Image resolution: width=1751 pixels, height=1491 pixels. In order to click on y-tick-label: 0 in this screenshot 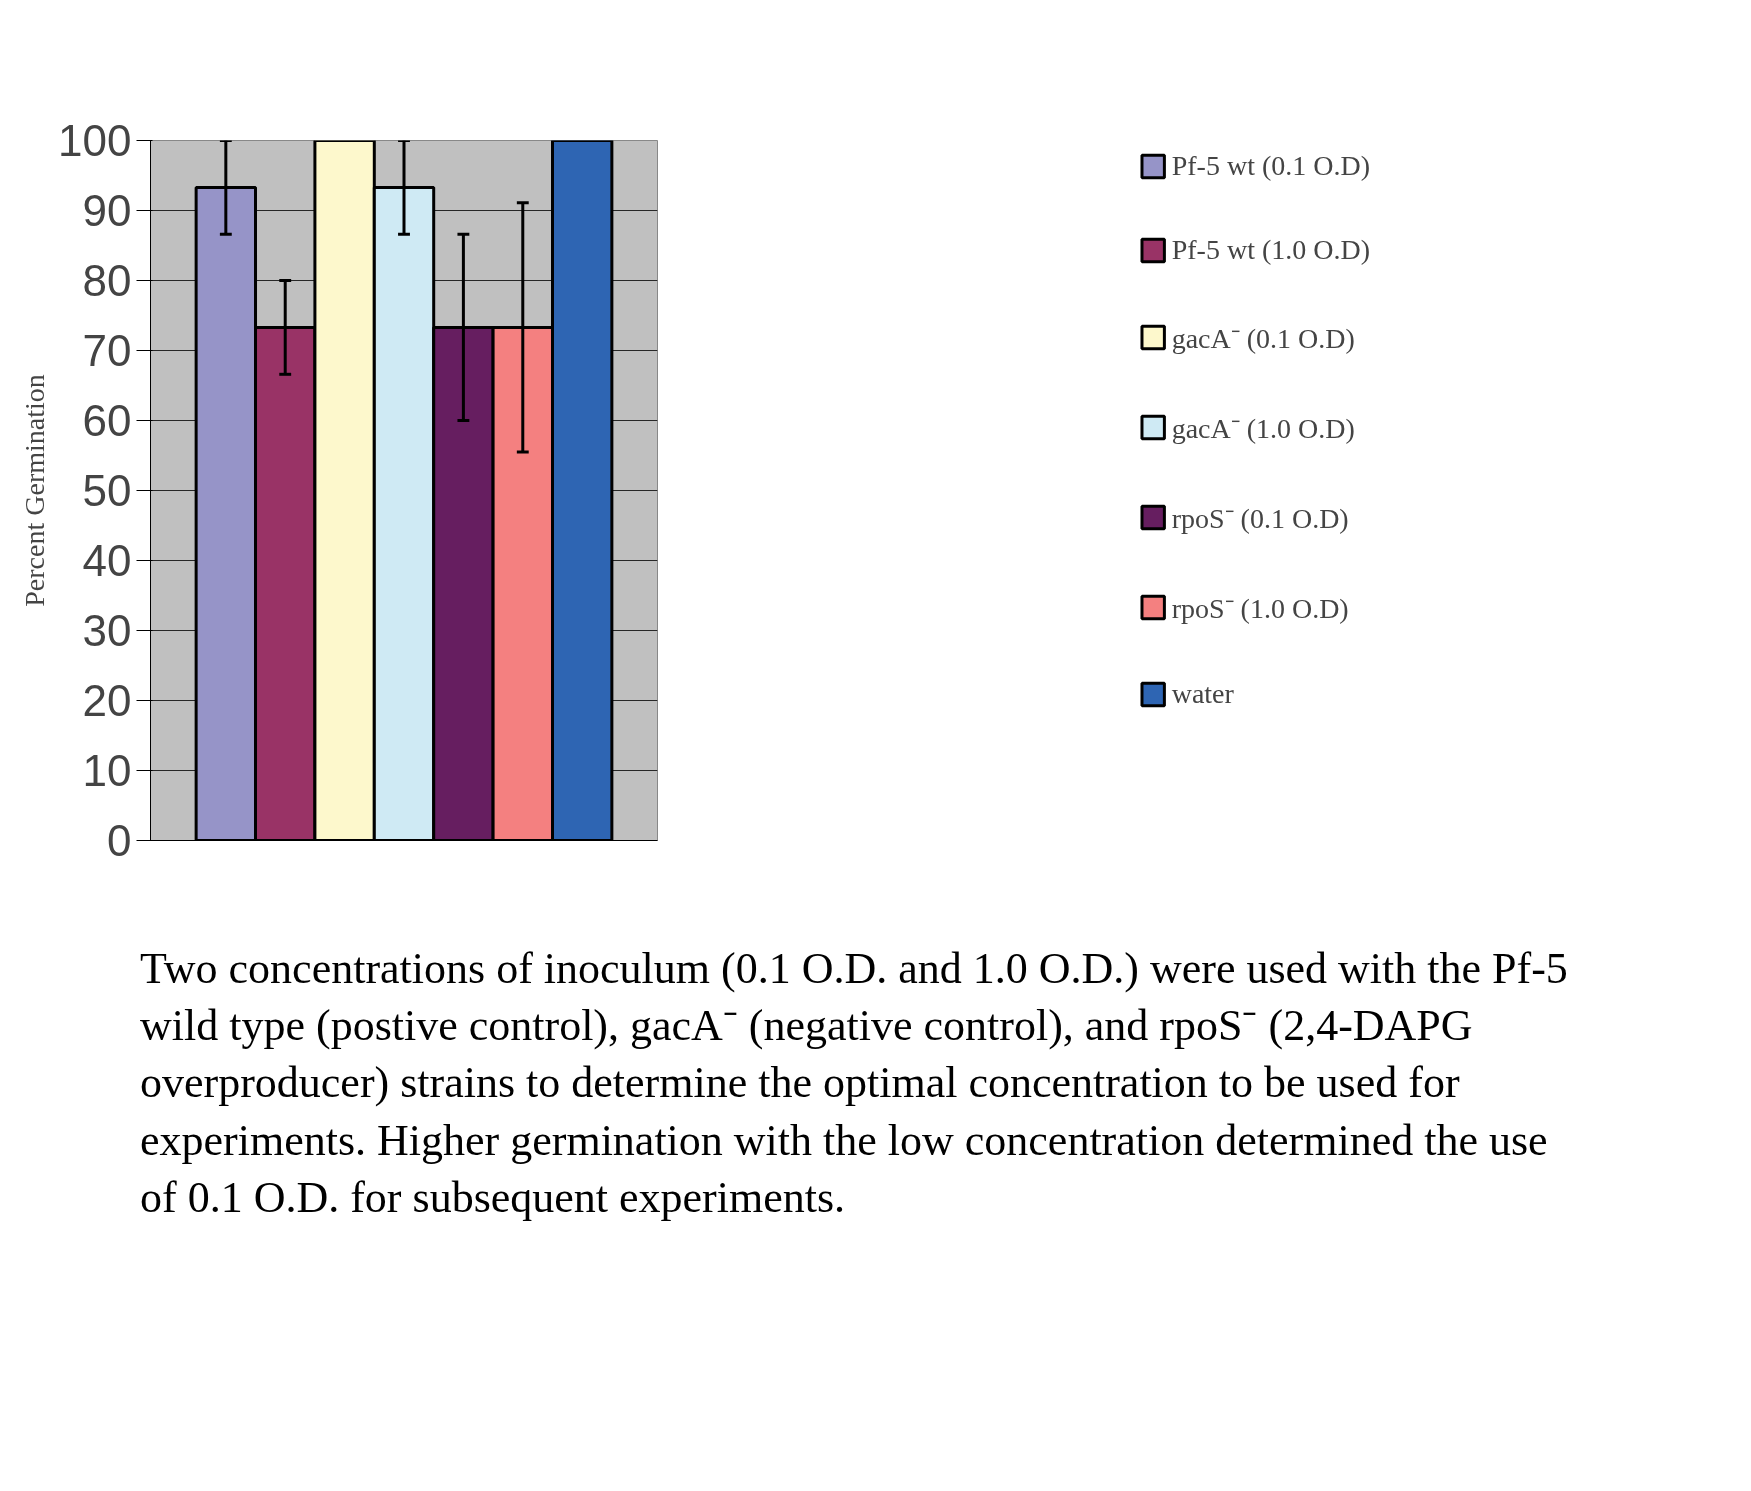, I will do `click(119, 840)`.